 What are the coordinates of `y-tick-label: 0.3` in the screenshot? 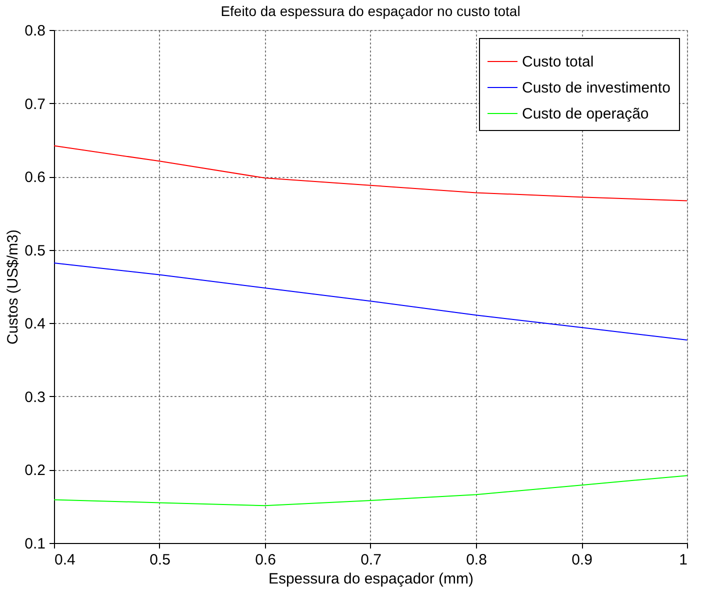 It's located at (35, 397).